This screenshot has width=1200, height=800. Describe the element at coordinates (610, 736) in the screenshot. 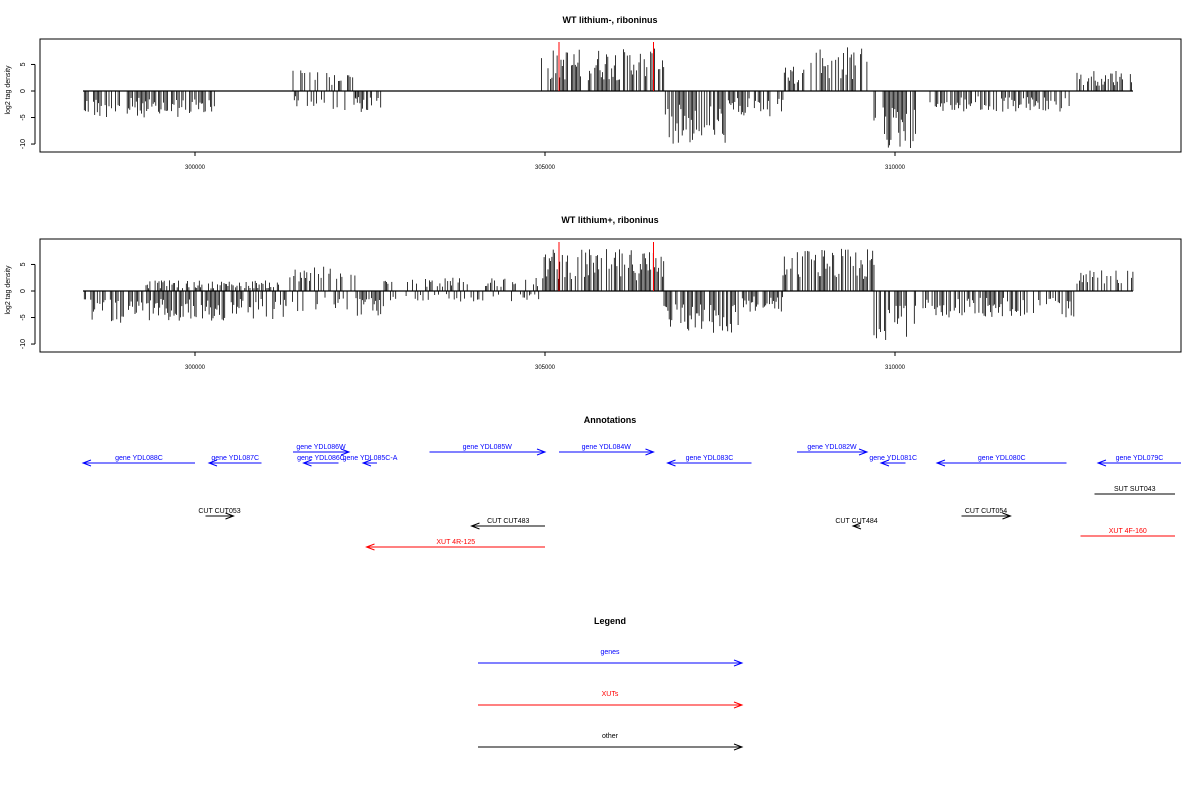

I see `legend-label: other` at that location.